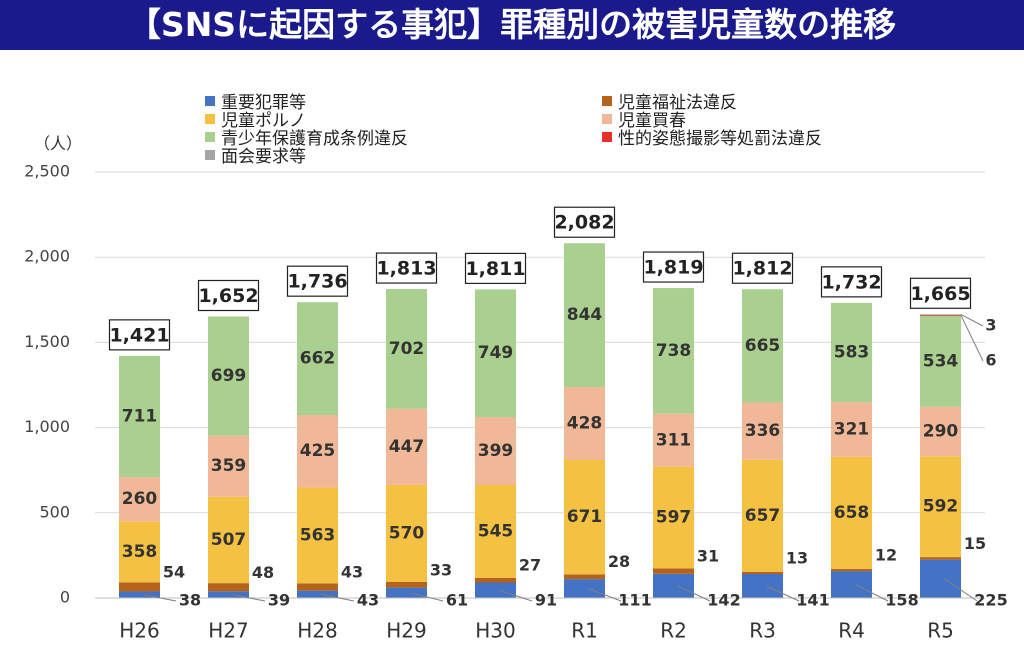 This screenshot has height=657, width=1024. I want to click on data-label: 534, so click(941, 361).